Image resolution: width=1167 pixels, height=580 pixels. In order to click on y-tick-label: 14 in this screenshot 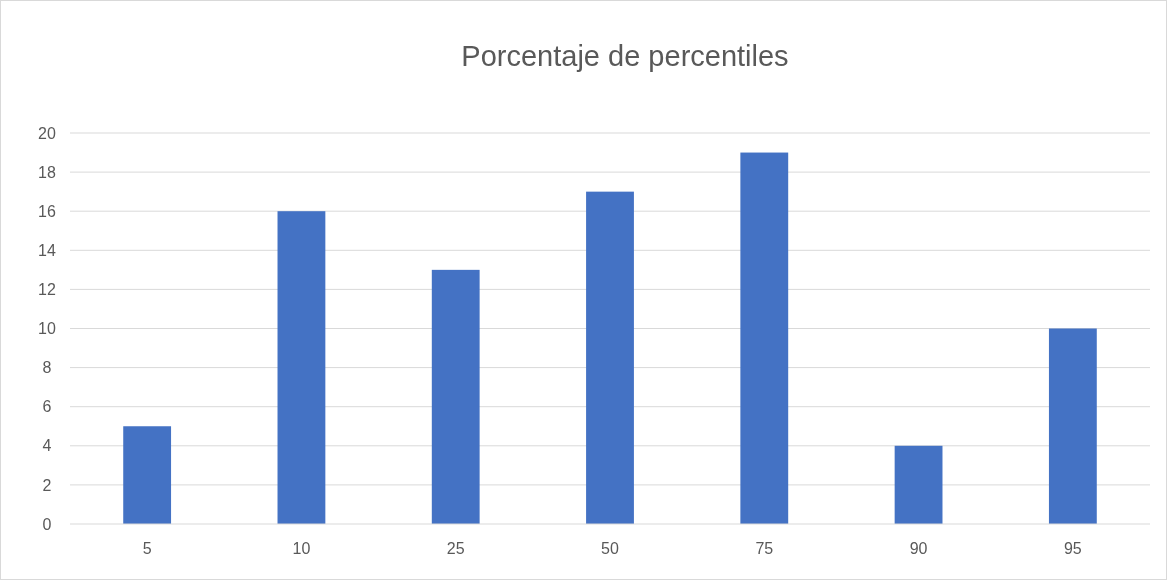, I will do `click(47, 250)`.